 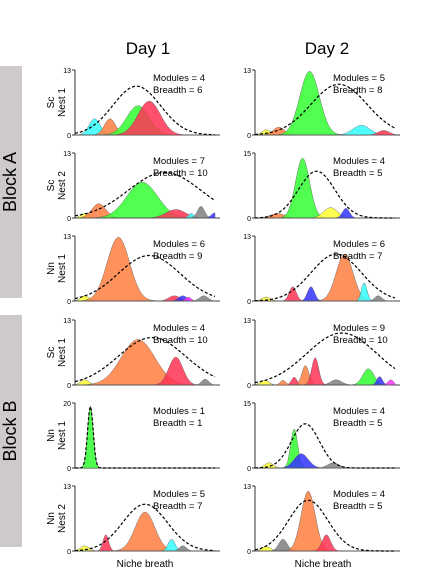 What do you see at coordinates (179, 161) in the screenshot?
I see `modules-annotation: Modules = 7` at bounding box center [179, 161].